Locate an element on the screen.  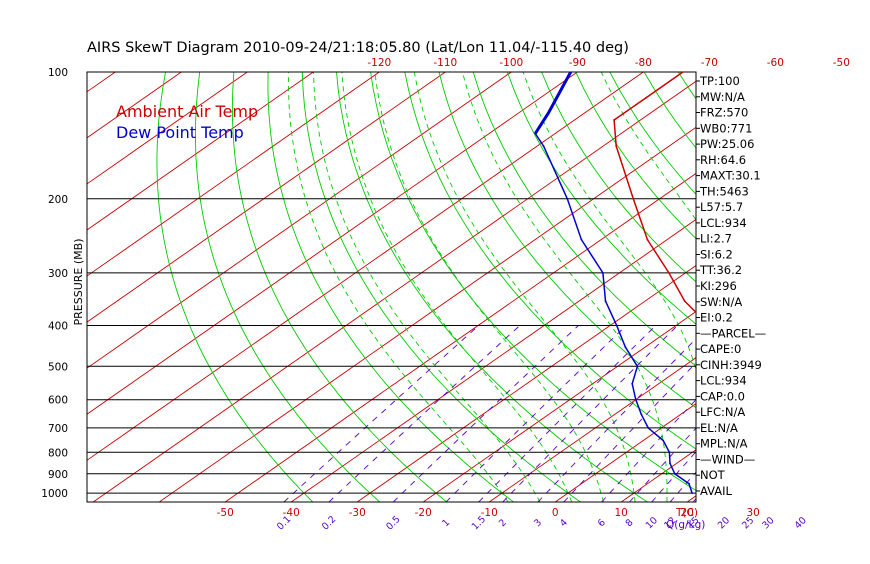
mixing-ratio-tick-label: 6 is located at coordinates (602, 523).